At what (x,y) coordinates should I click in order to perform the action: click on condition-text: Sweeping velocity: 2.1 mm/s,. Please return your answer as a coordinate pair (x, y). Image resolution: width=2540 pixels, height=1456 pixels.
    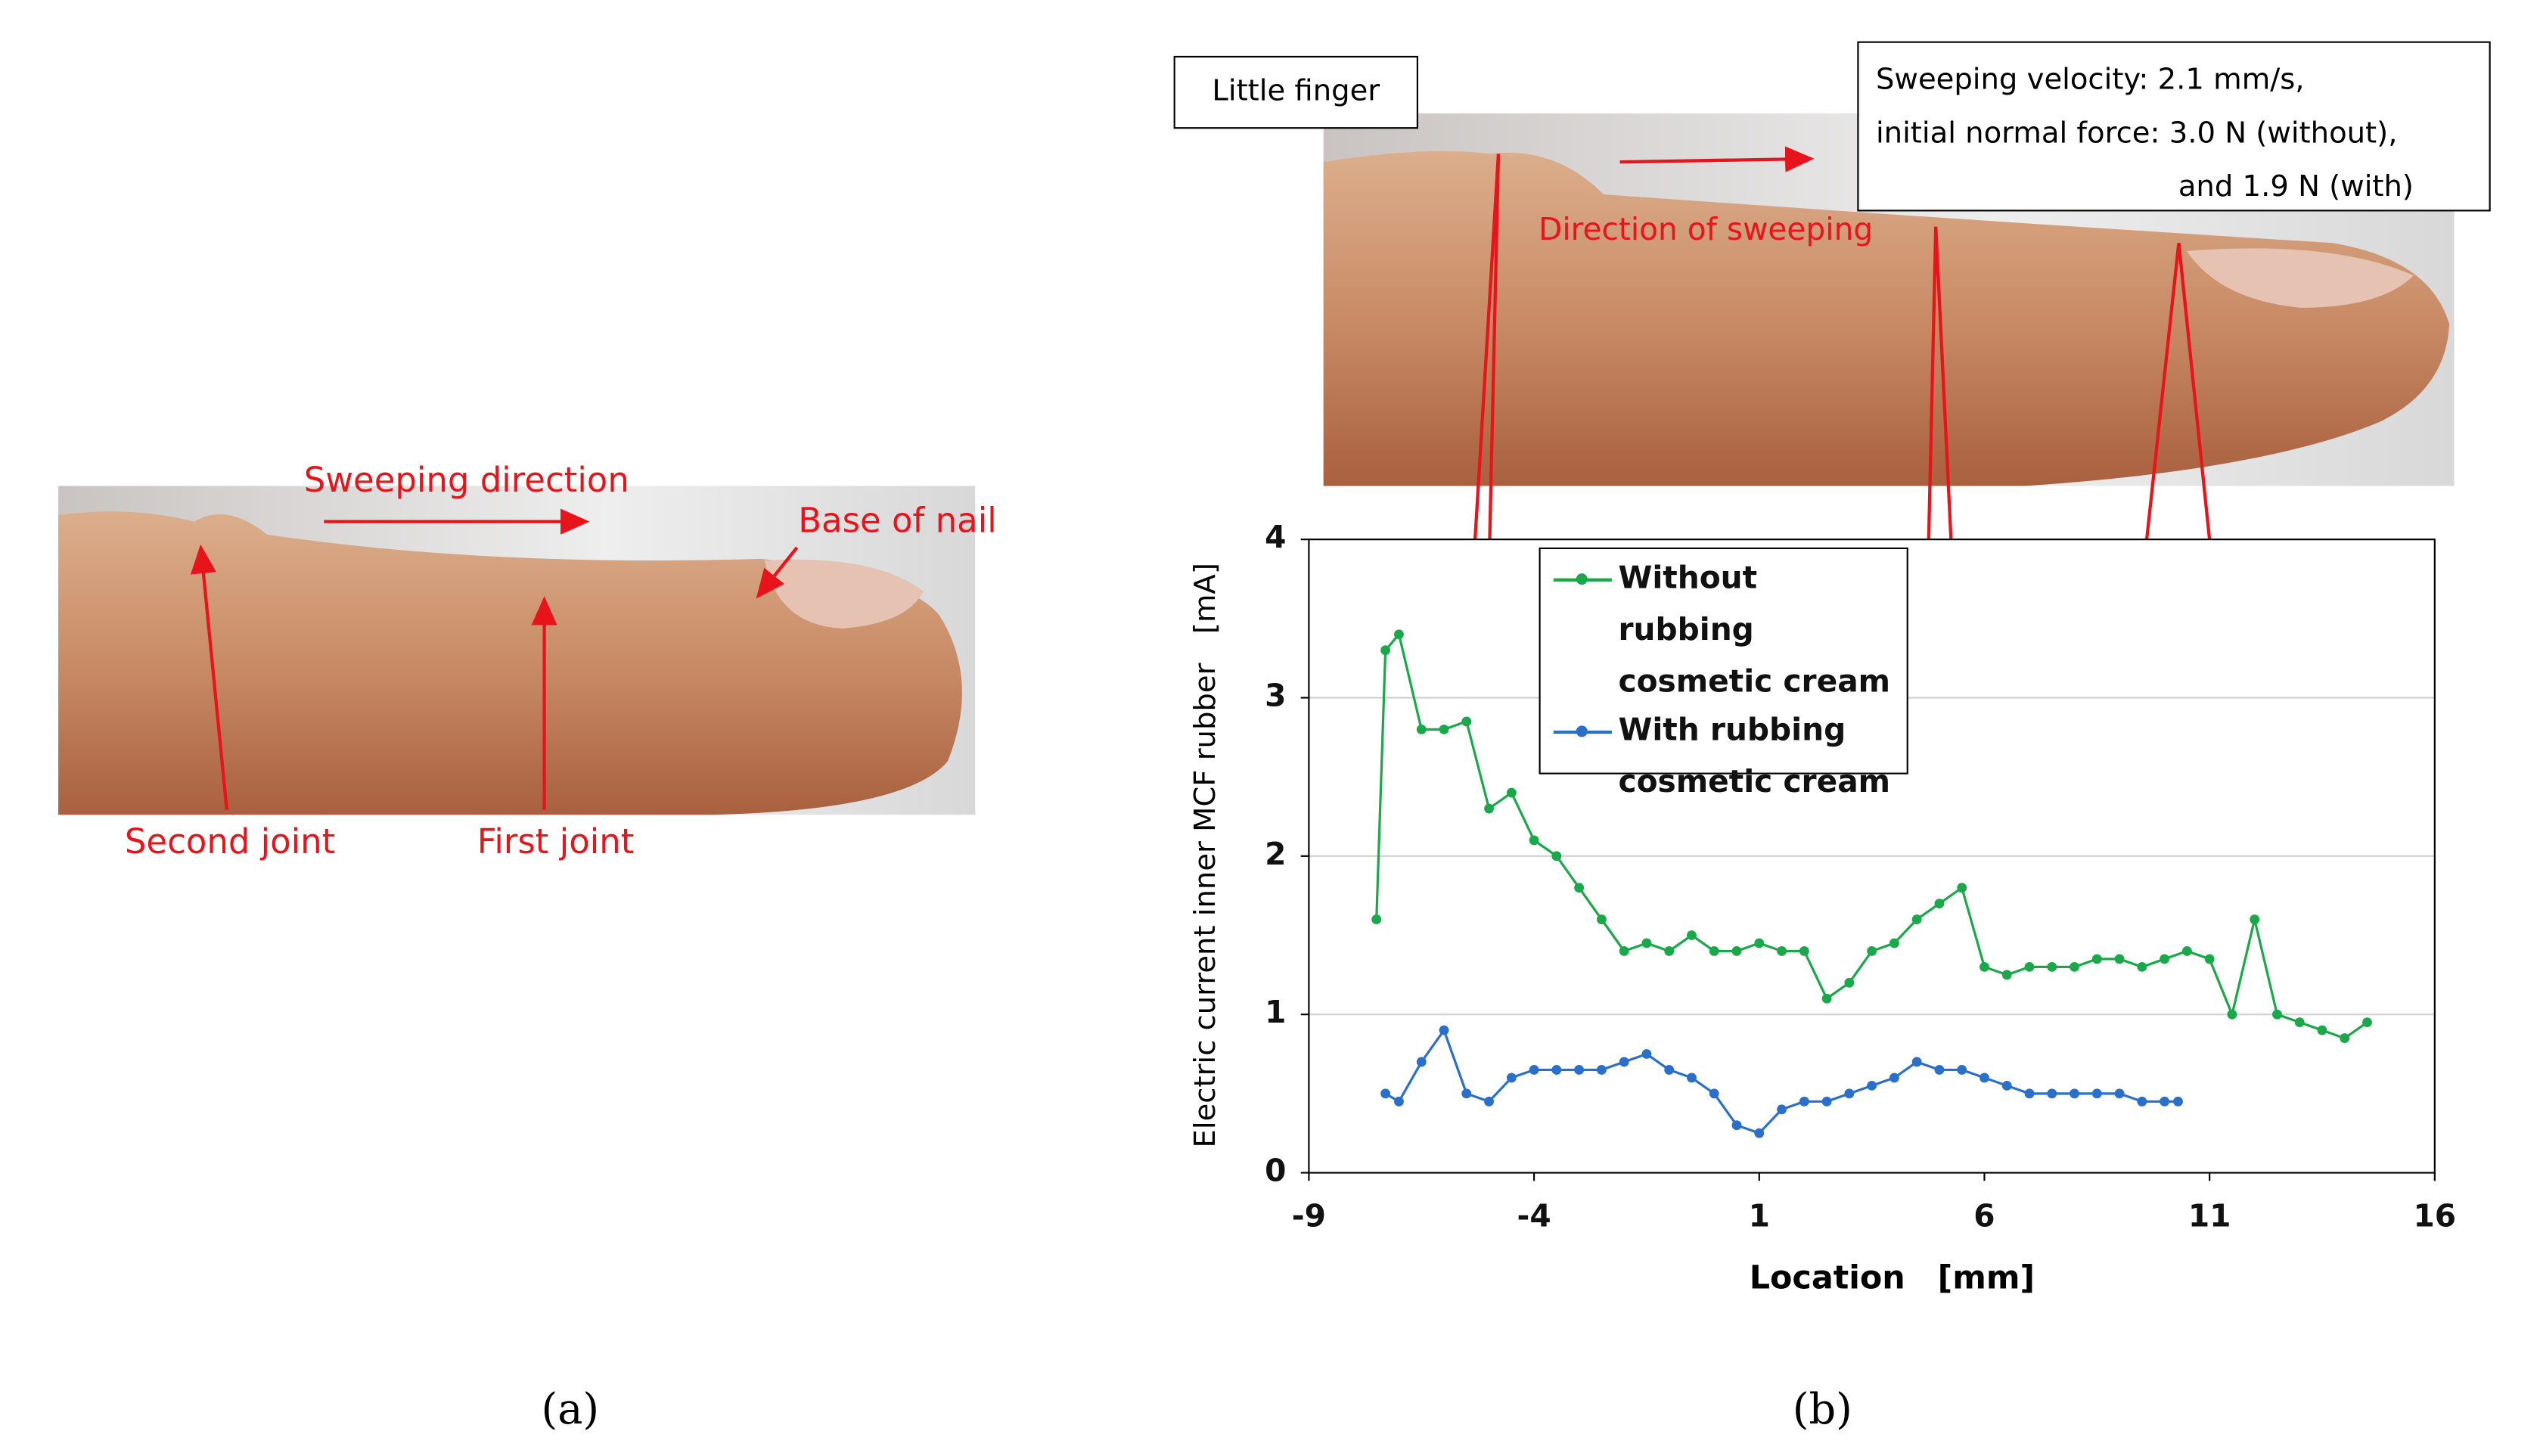
    Looking at the image, I should click on (2090, 80).